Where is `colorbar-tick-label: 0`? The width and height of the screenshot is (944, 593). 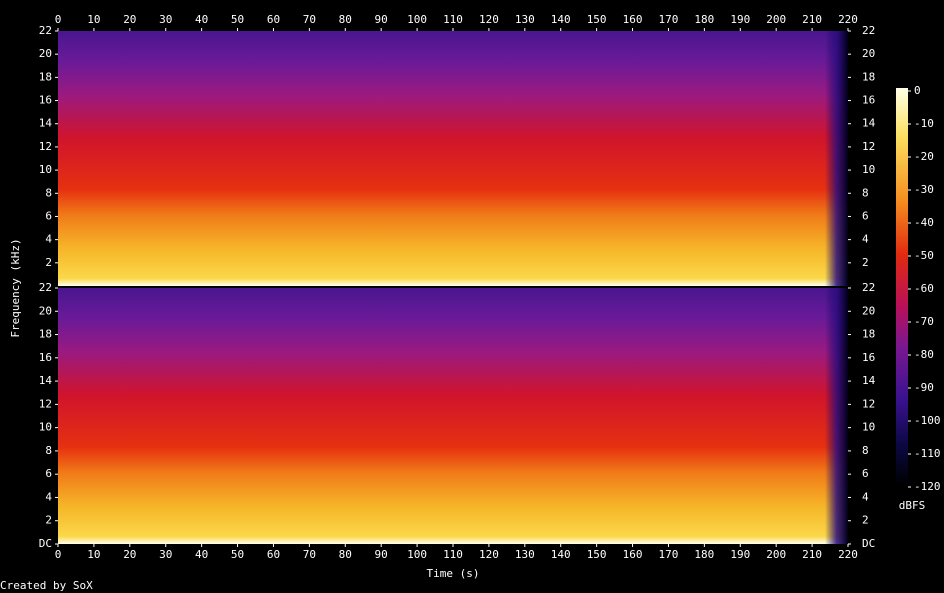 colorbar-tick-label: 0 is located at coordinates (917, 90).